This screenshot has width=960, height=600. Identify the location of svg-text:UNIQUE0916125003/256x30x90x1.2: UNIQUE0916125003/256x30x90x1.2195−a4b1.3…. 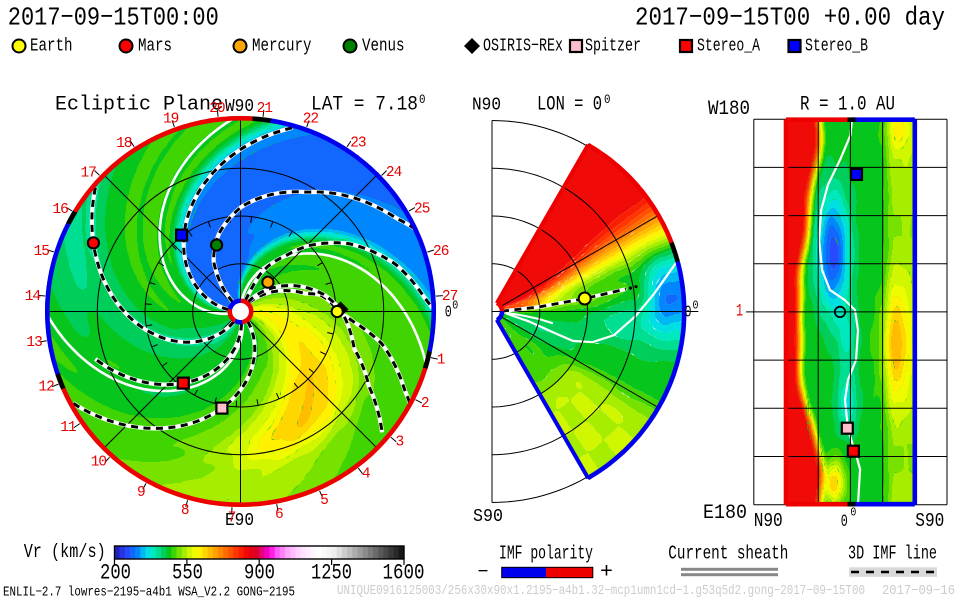
(601, 591).